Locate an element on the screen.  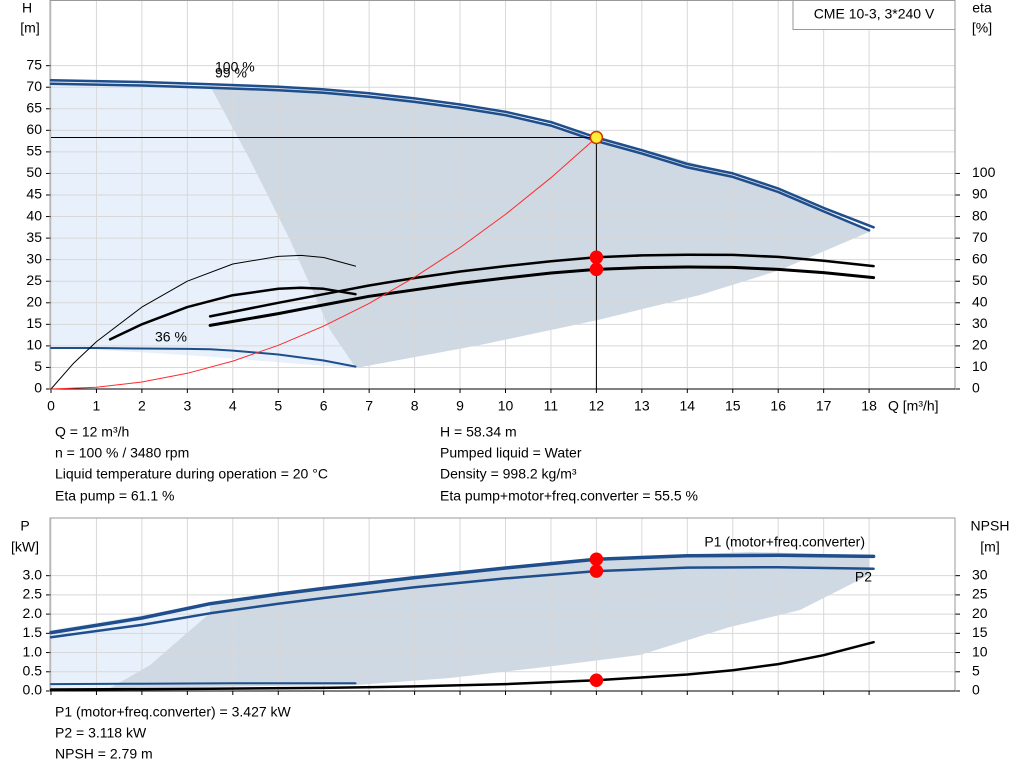
y2-tick-label: 15 is located at coordinates (980, 632).